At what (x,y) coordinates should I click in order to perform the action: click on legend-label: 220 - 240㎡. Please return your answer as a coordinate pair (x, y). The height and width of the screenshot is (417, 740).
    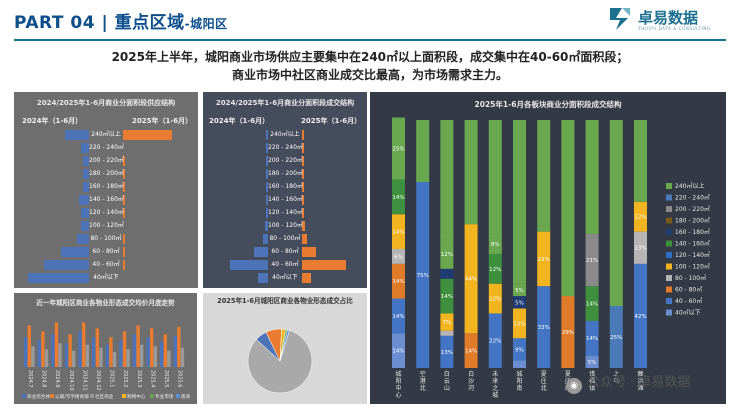
    Looking at the image, I should click on (692, 198).